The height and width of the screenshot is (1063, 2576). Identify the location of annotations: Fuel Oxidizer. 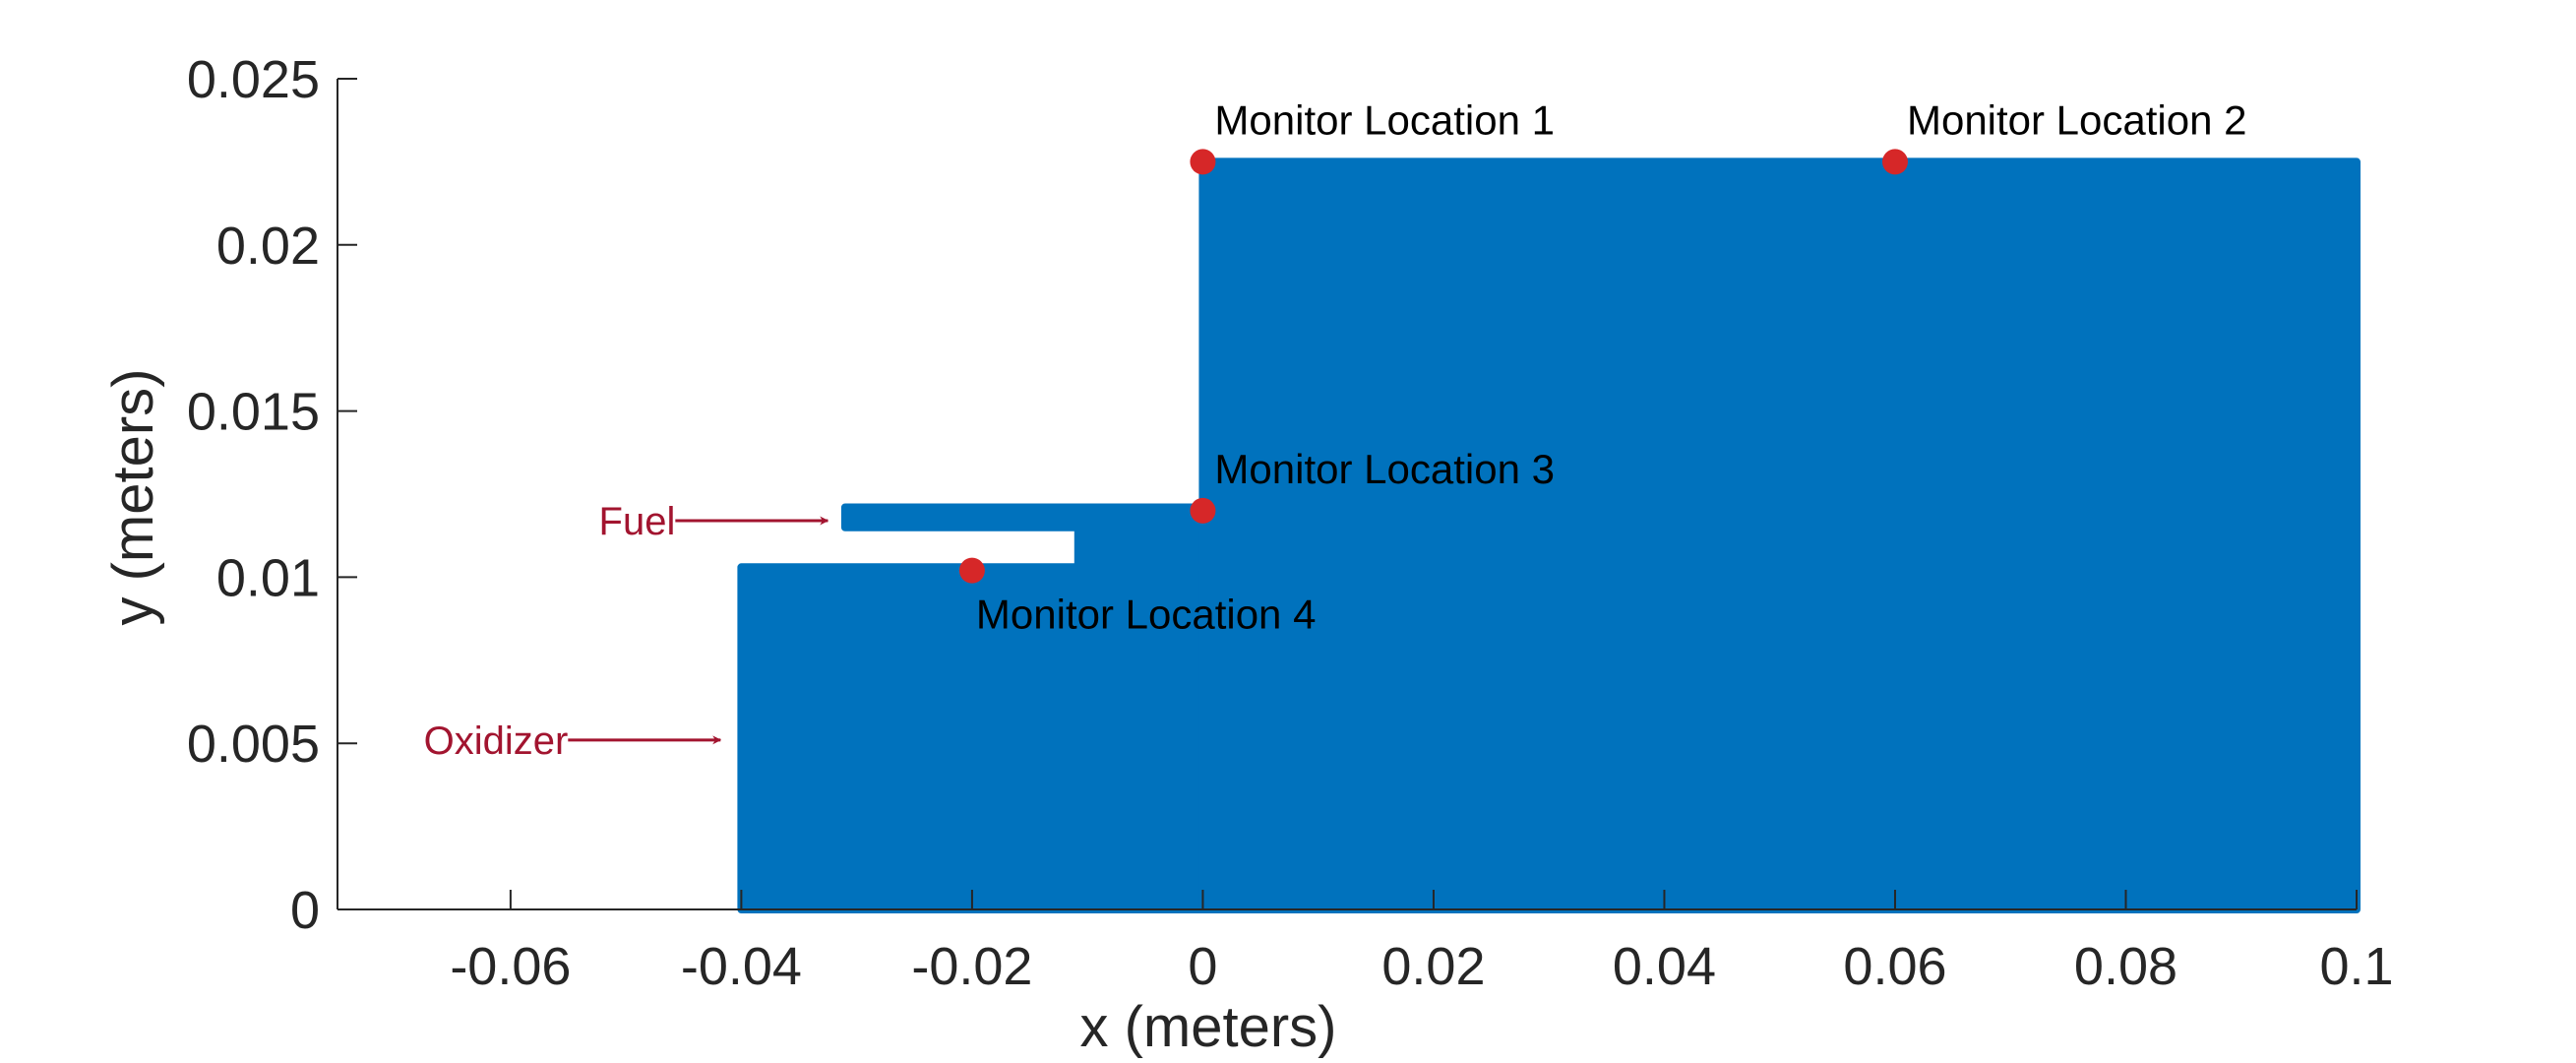
(626, 631).